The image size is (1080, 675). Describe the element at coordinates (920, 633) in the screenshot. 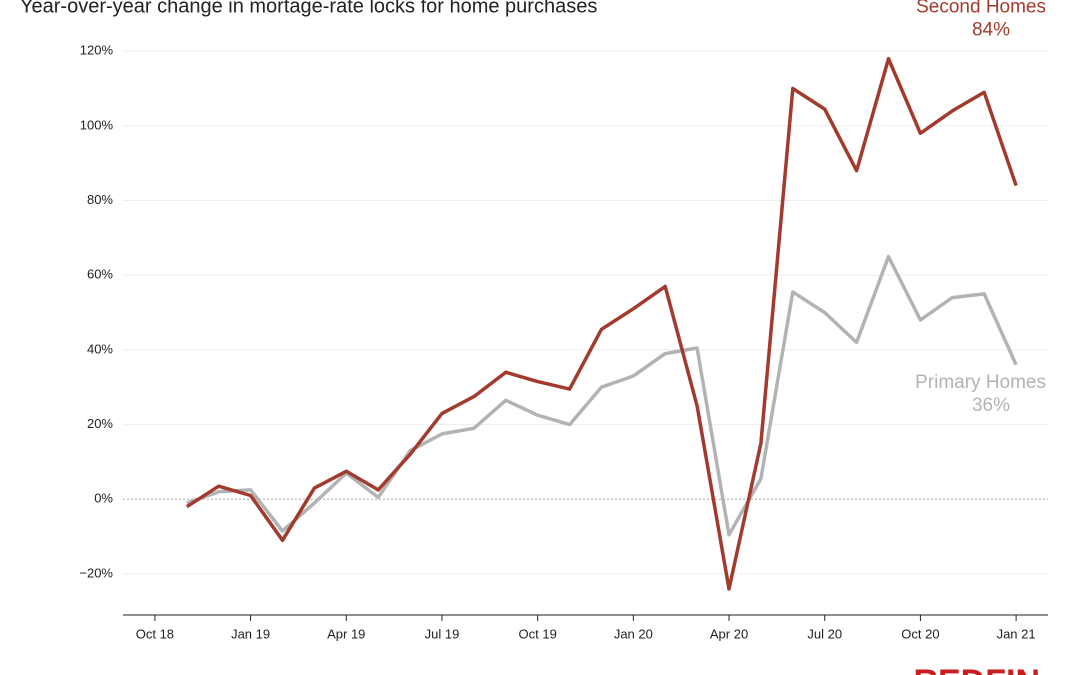

I see `x-tick-label: Oct 20` at that location.